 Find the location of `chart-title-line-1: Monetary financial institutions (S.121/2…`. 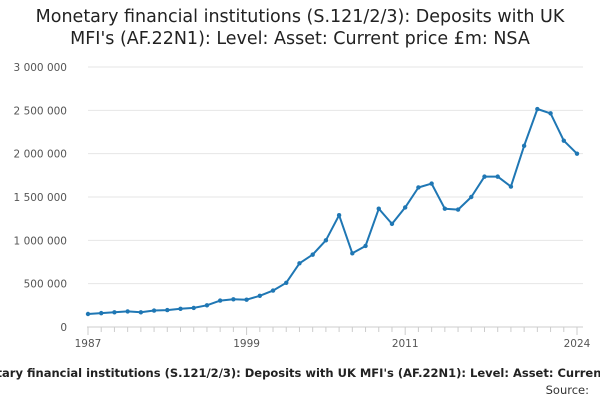

chart-title-line-1: Monetary financial institutions (S.121/2… is located at coordinates (300, 17).